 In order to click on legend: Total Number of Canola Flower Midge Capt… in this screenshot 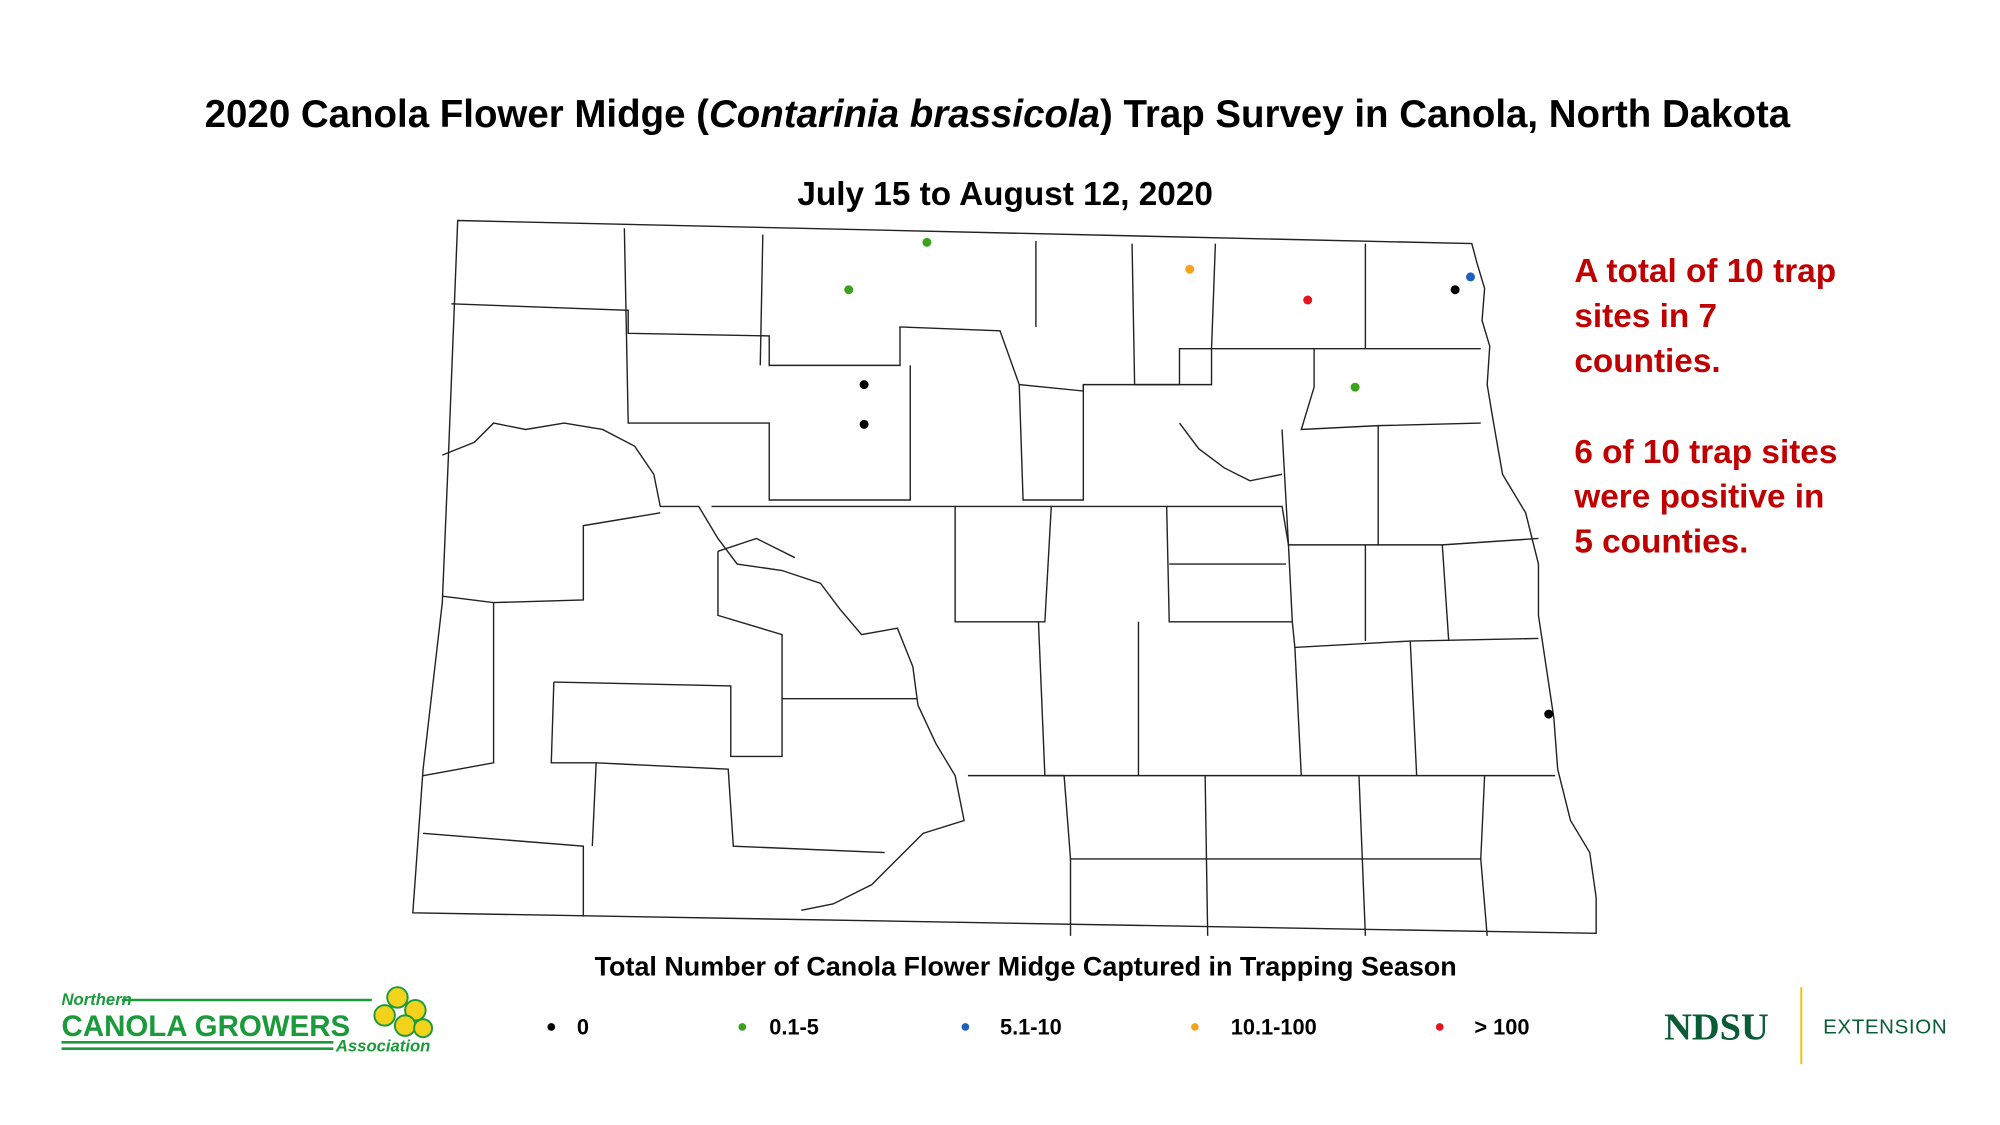, I will do `click(1038, 996)`.